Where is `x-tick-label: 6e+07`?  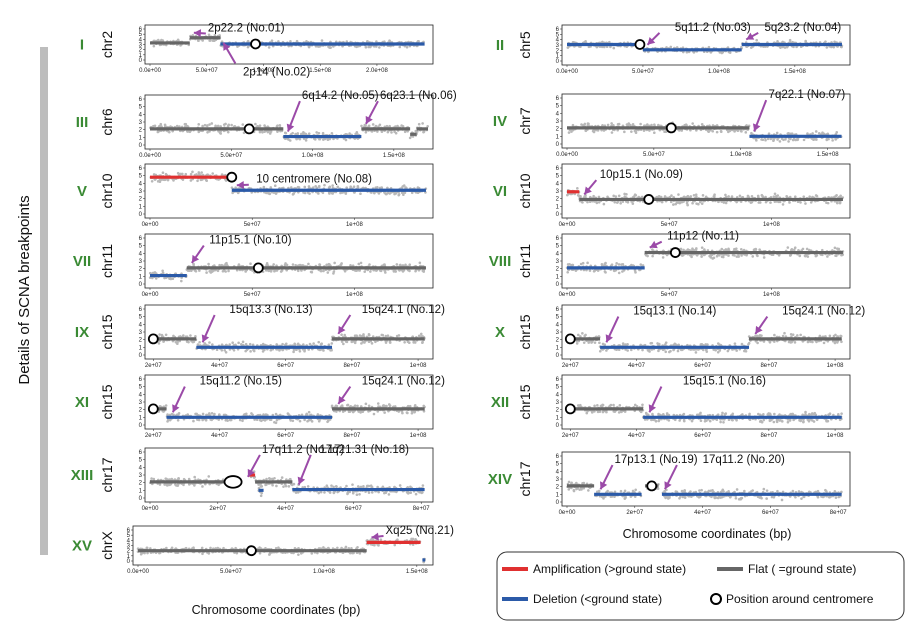
x-tick-label: 6e+07 is located at coordinates (286, 436).